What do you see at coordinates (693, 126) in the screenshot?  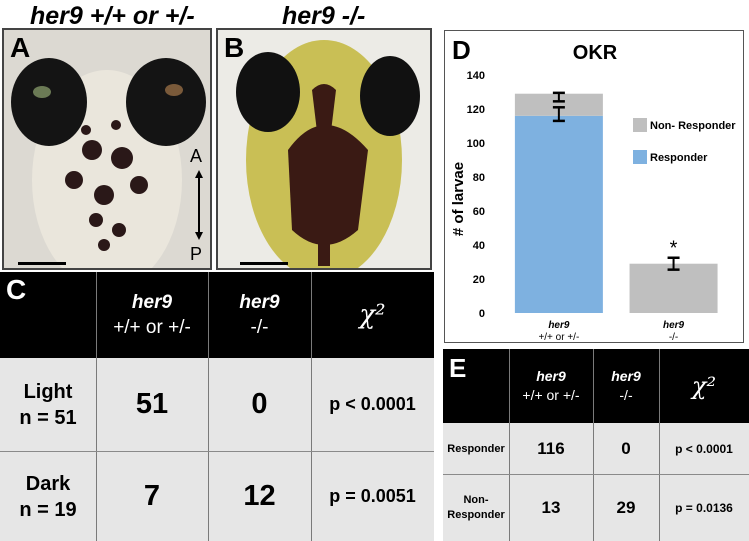 I see `legend-label: Non- Responder` at bounding box center [693, 126].